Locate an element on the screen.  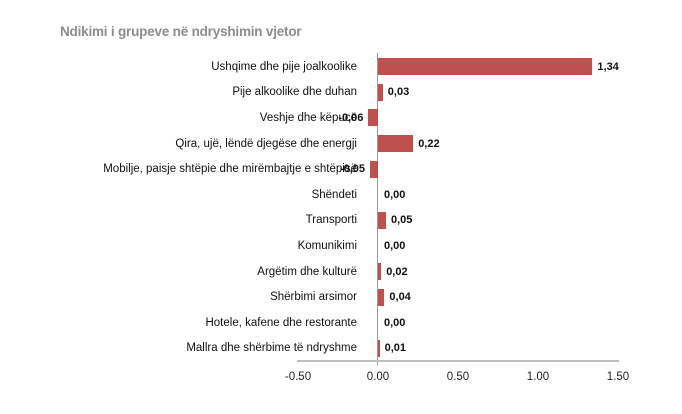
category-label: Ushqime dhe pije joalkoolike is located at coordinates (284, 66).